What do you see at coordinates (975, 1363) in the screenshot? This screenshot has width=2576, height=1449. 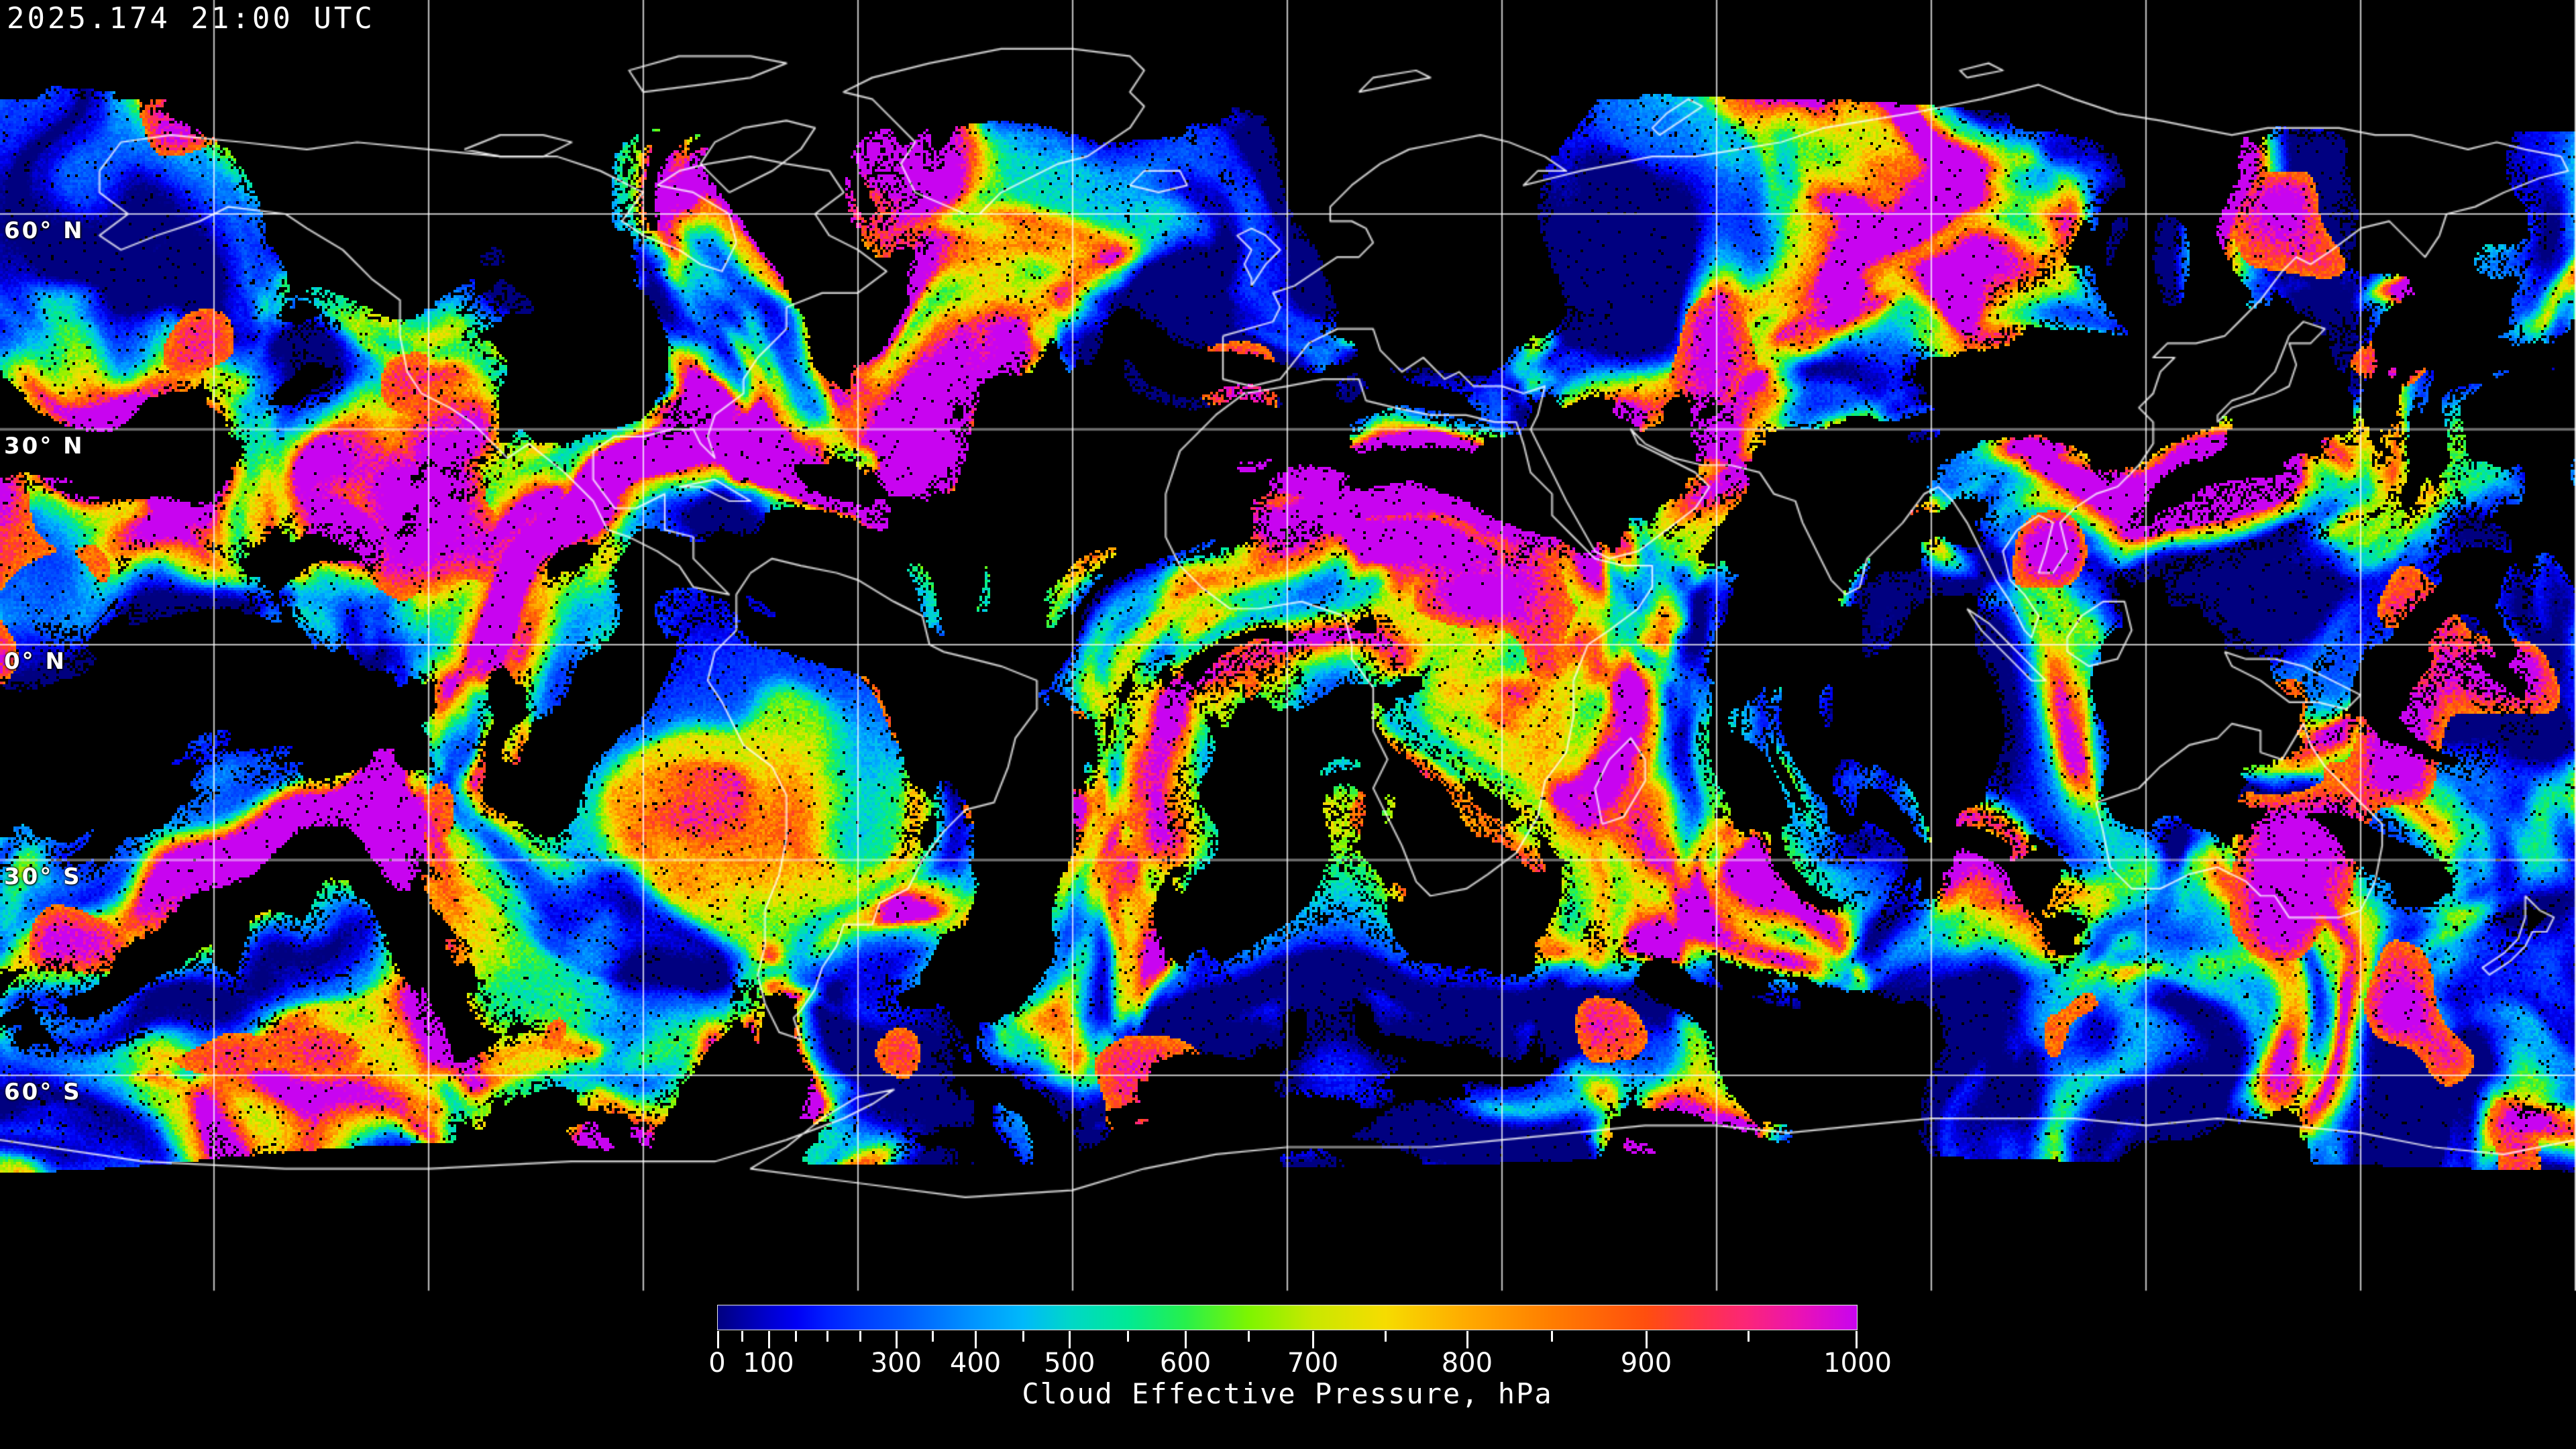 I see `colorbar-tick-label: 400` at bounding box center [975, 1363].